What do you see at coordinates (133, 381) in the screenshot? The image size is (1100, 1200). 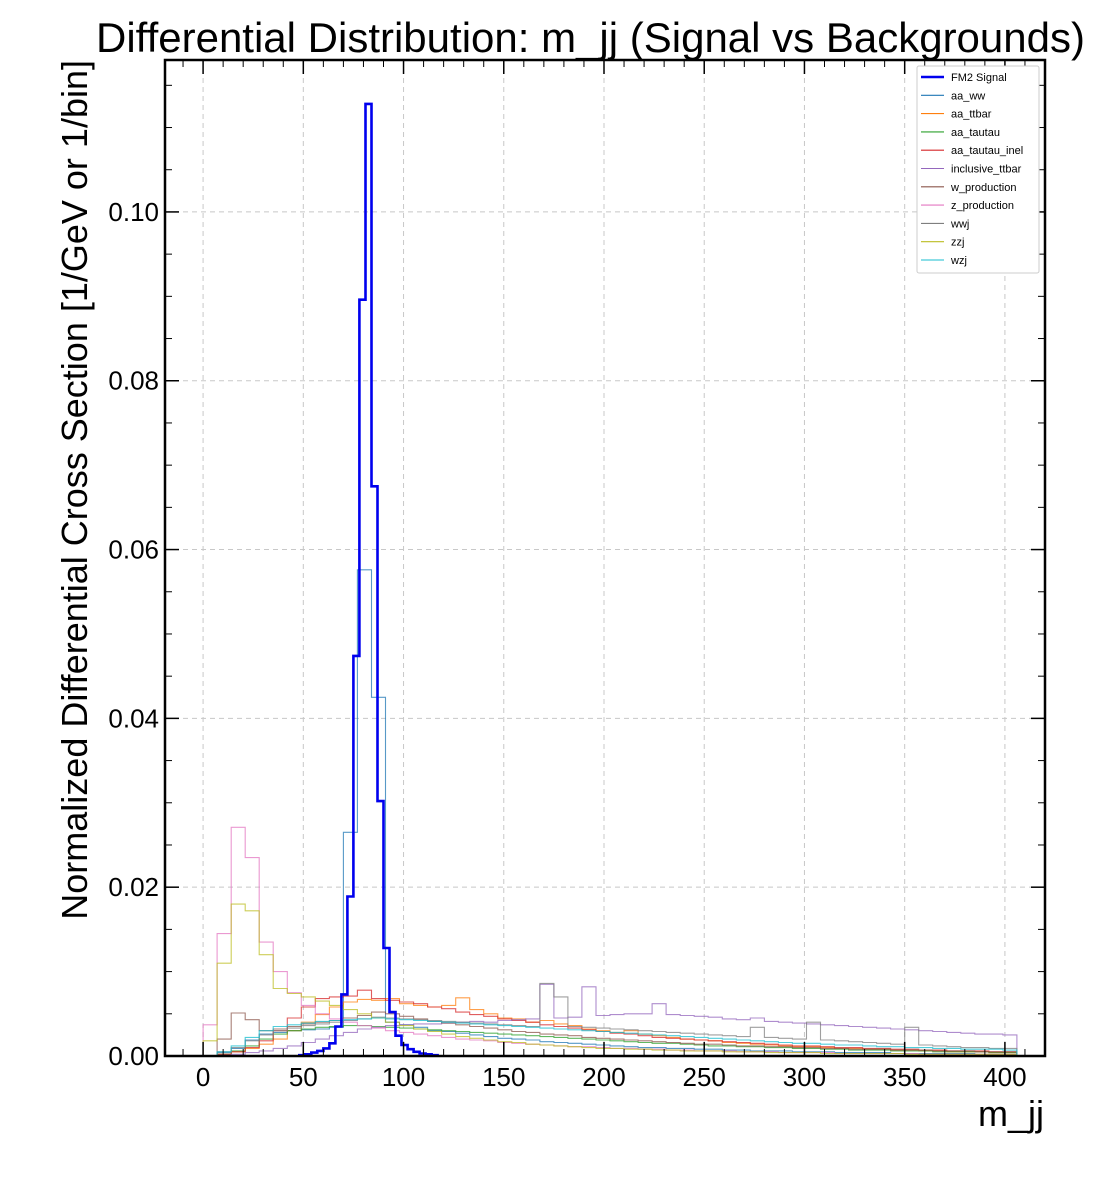 I see `y-tick-label: 0.08` at bounding box center [133, 381].